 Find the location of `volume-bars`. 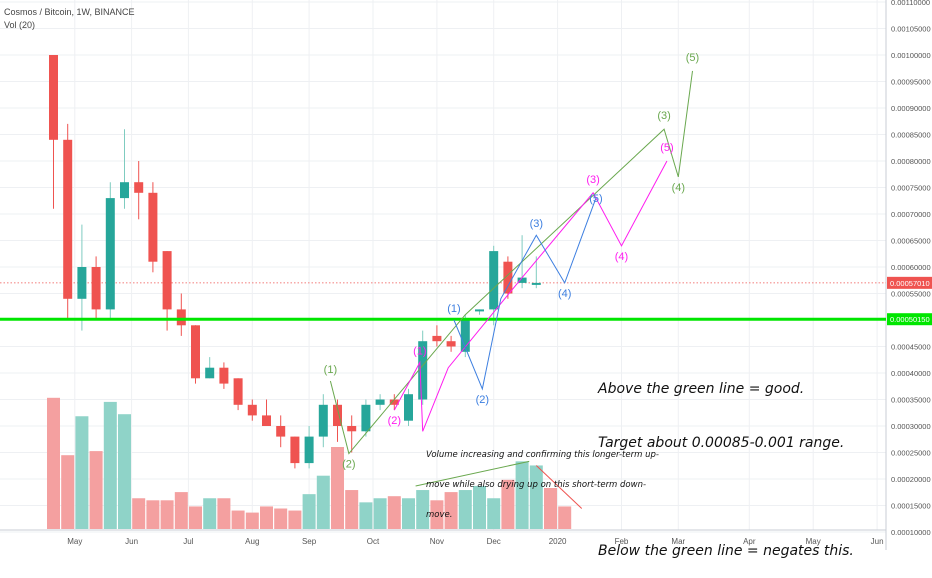

volume-bars is located at coordinates (309, 463).